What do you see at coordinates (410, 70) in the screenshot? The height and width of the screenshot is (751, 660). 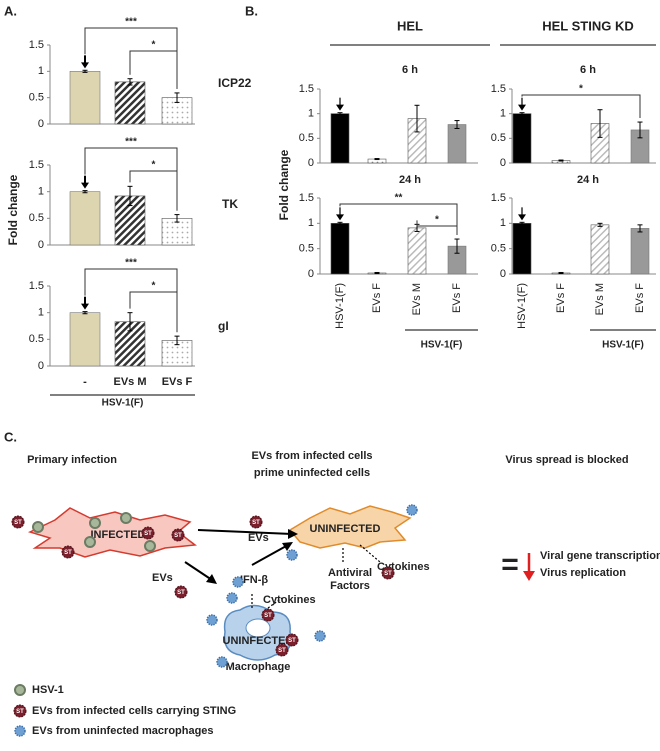 I see `chart-title: 6 h` at bounding box center [410, 70].